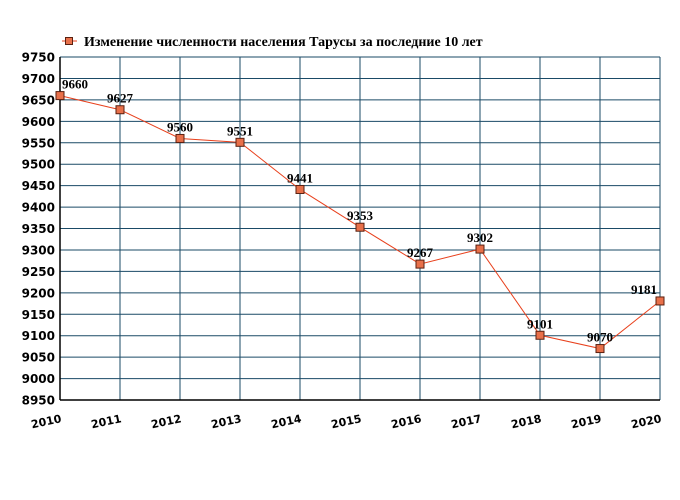 This screenshot has width=680, height=500. What do you see at coordinates (38, 250) in the screenshot?
I see `y-tick-label: 9300` at bounding box center [38, 250].